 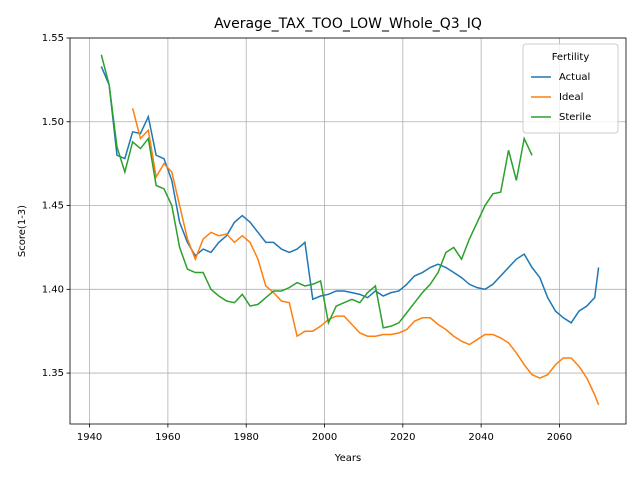 What do you see at coordinates (324, 437) in the screenshot?
I see `x-tick-label: 2000` at bounding box center [324, 437].